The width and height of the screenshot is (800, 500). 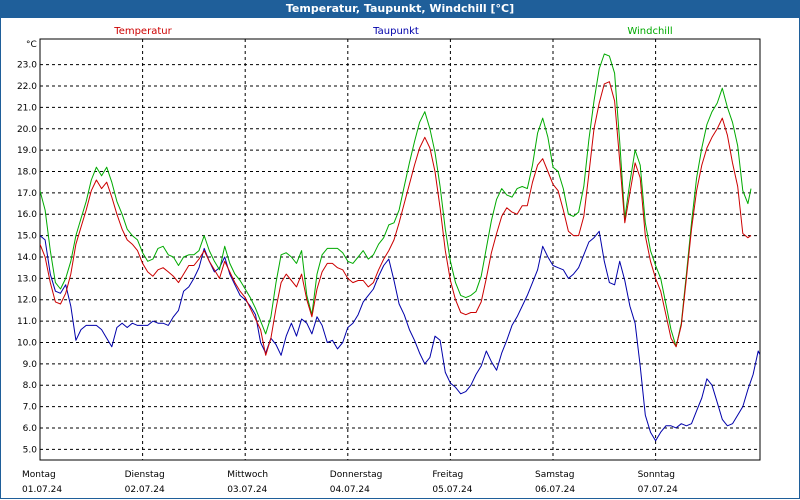 I want to click on y-tick-label: 10.0, so click(x=27, y=343).